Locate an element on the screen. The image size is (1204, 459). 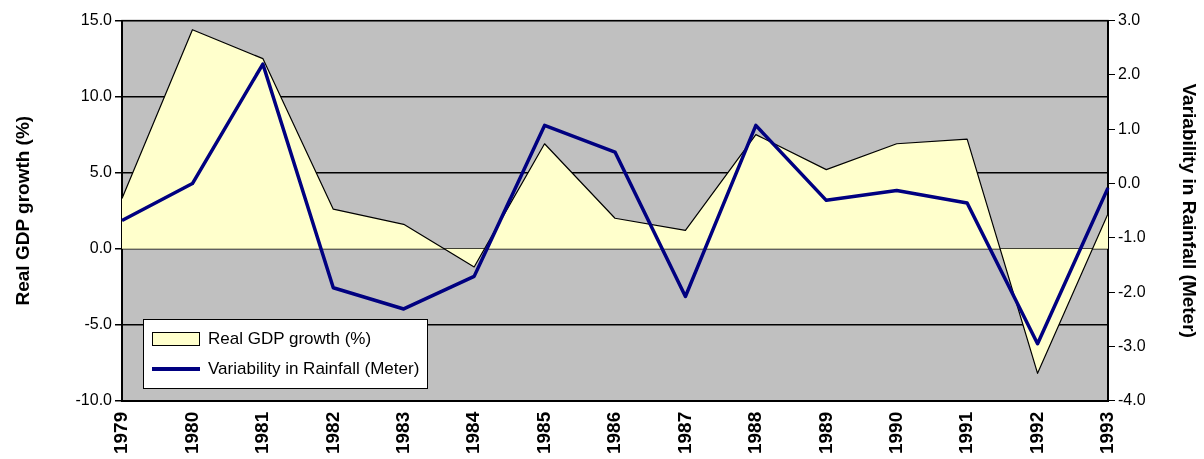
y-axis-title: Real GDP growth (%) is located at coordinates (22, 210).